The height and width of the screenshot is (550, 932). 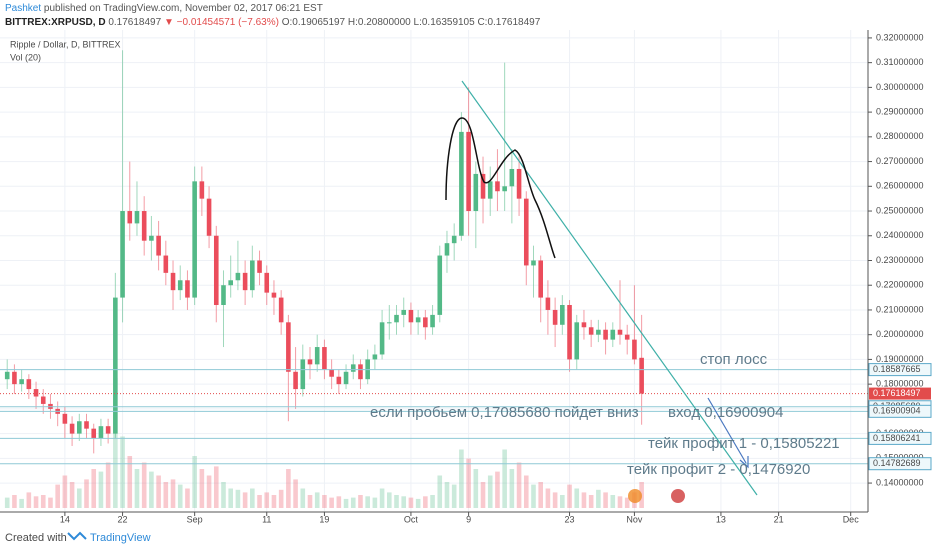 I want to click on y-tick-label: 0.30000000, so click(x=900, y=87).